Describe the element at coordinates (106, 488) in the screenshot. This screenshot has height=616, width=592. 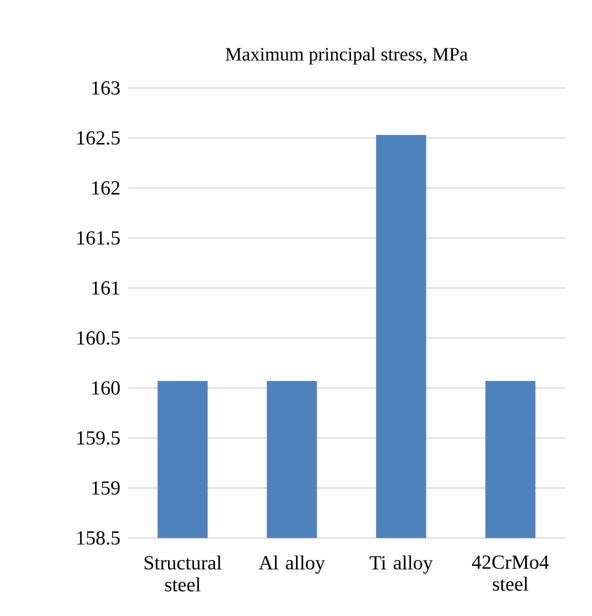
I see `y-tick-label: 159` at that location.